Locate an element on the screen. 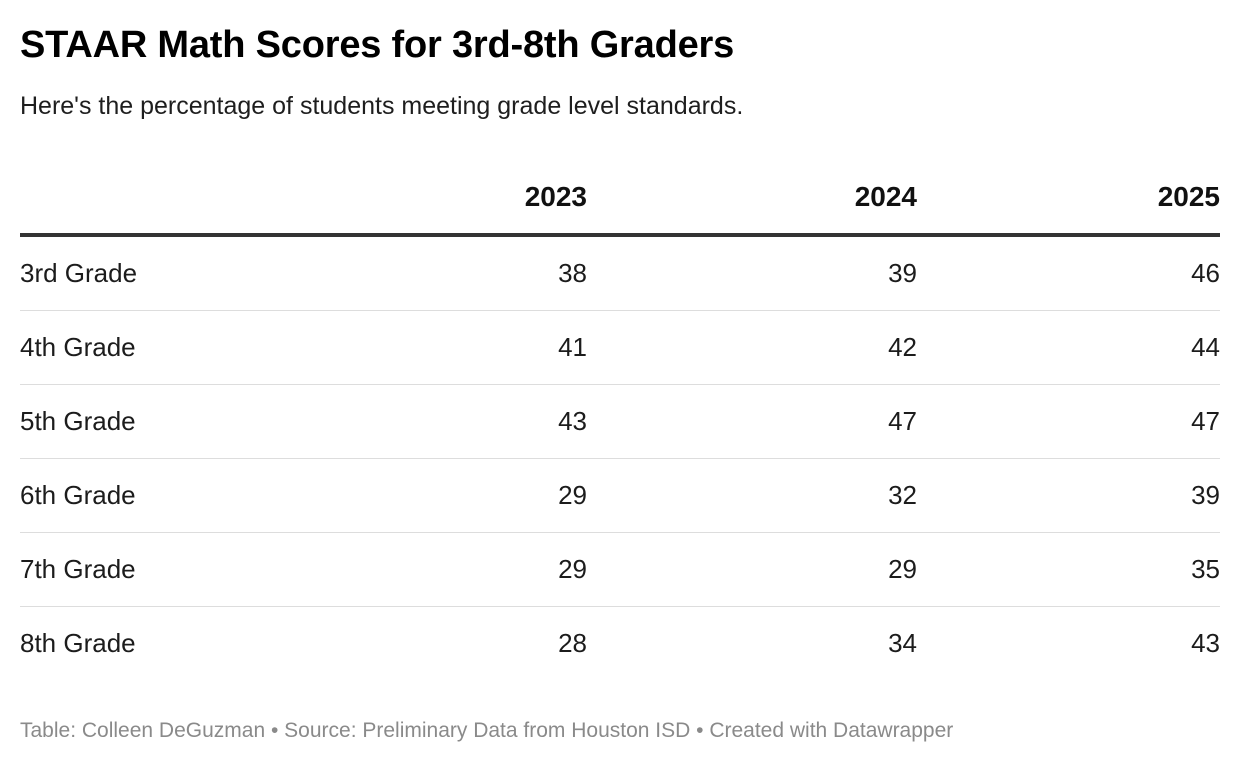 Image resolution: width=1240 pixels, height=764 pixels. header-cell-2025: 2025 is located at coordinates (1068, 198).